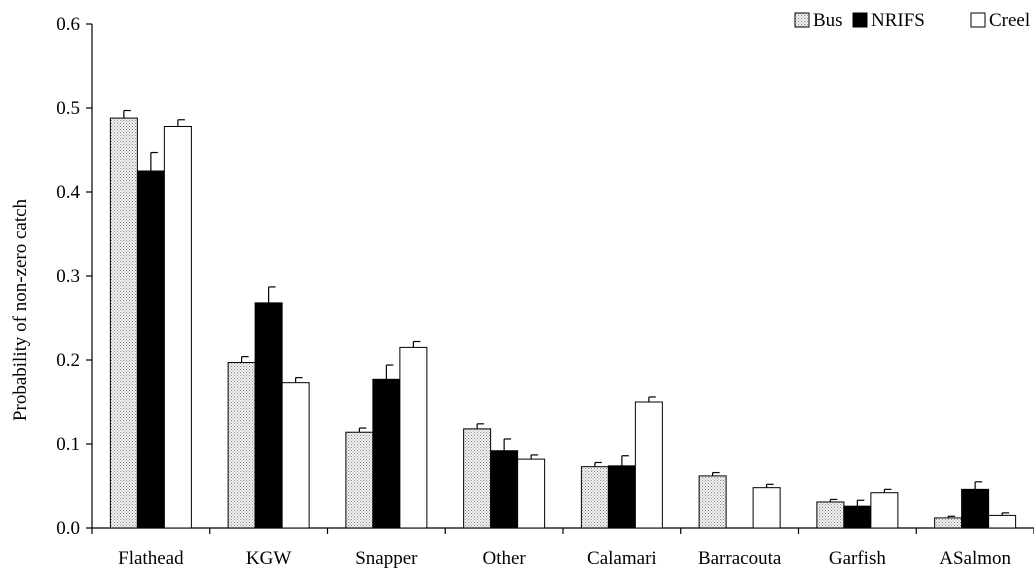  Describe the element at coordinates (740, 558) in the screenshot. I see `category-label: Barracouta` at that location.